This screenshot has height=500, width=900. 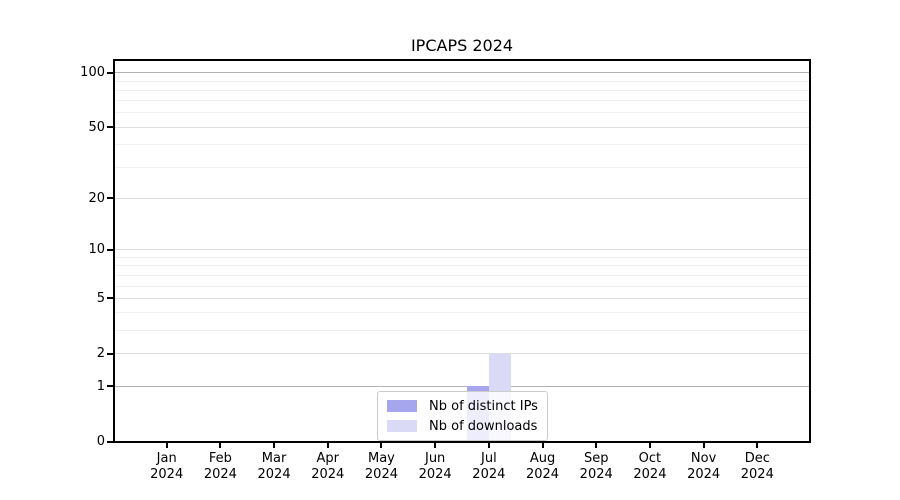 I want to click on x-tick-label: Apr 2024, so click(x=328, y=467).